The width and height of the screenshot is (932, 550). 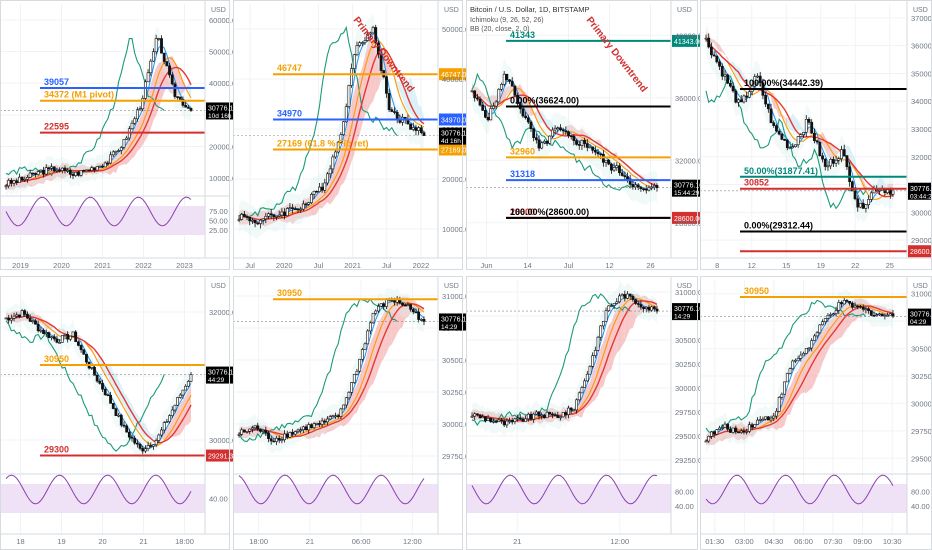 I want to click on y-axis-tick: 29500.00, so click(x=690, y=436).